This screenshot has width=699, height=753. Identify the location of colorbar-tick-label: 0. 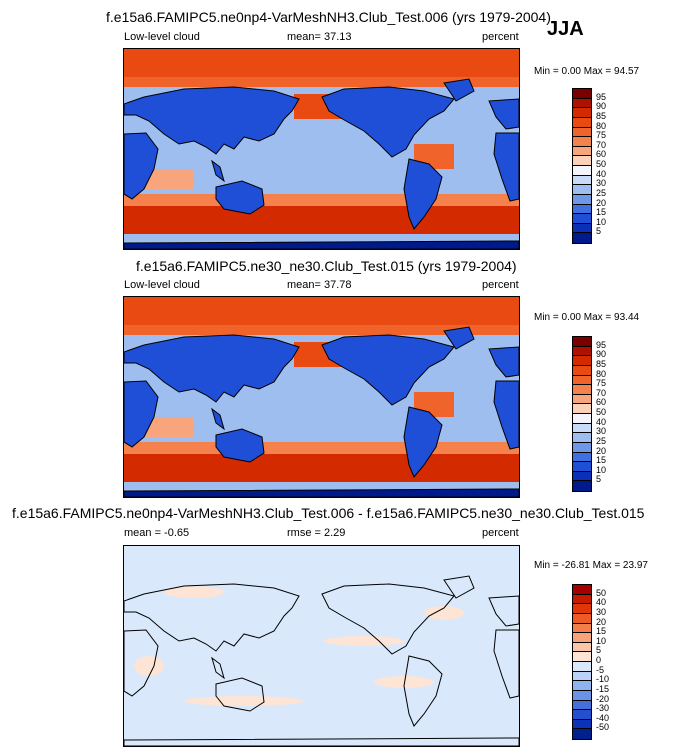
(599, 660).